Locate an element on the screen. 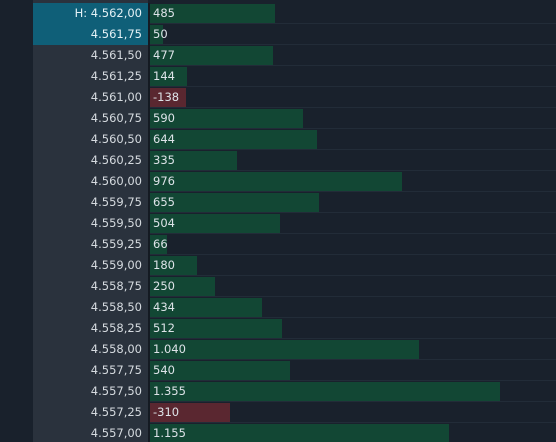 This screenshot has width=556, height=442. volume-cell: 485 is located at coordinates (353, 13).